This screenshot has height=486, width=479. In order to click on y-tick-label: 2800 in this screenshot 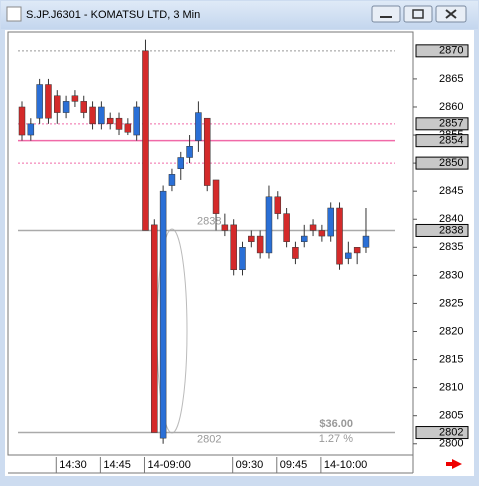, I will do `click(451, 444)`.